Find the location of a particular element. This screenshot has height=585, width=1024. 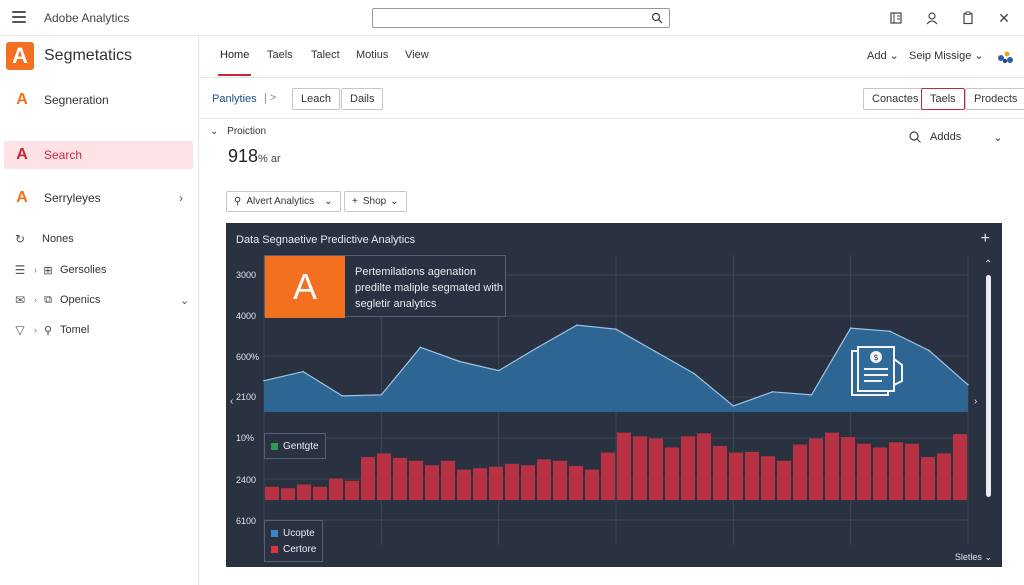

sidebar-item-search: A Search is located at coordinates (98, 155).